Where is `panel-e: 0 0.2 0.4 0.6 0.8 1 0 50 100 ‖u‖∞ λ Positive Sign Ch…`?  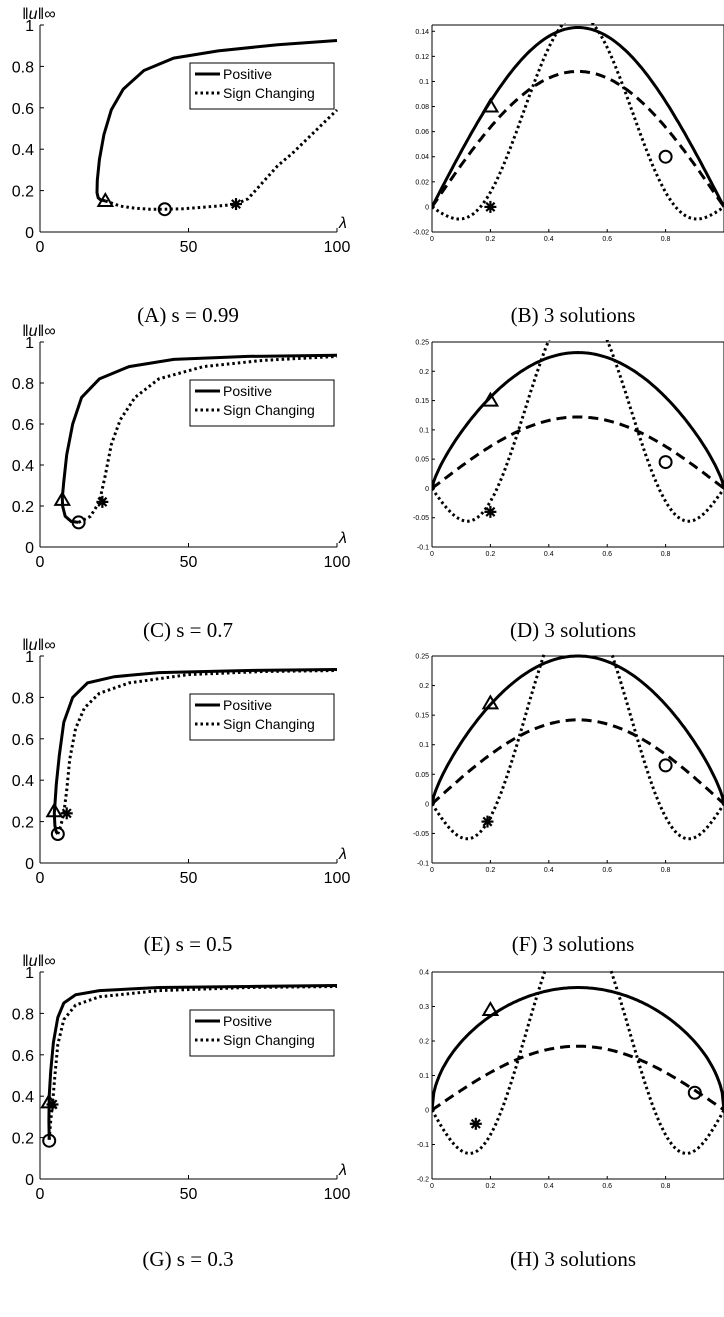
panel-e: 0 0.2 0.4 0.6 0.8 1 0 50 100 ‖u‖∞ λ Positive Sign Ch… is located at coordinates (181, 796).